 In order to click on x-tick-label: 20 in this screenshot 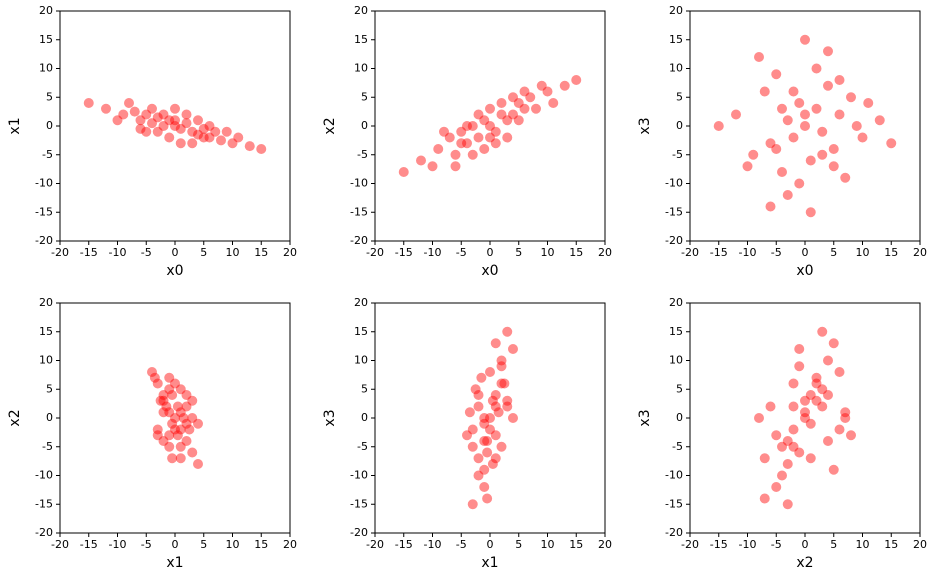, I will do `click(290, 544)`.